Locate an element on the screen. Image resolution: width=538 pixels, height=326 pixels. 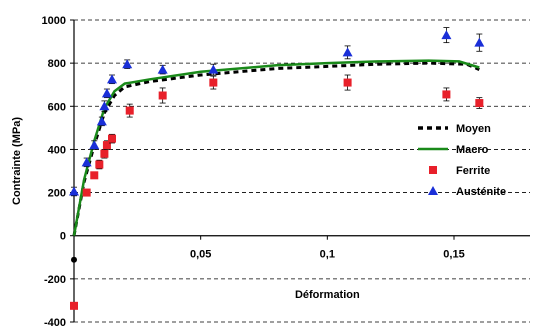
y-tick-label: -400 is located at coordinates (55, 321).